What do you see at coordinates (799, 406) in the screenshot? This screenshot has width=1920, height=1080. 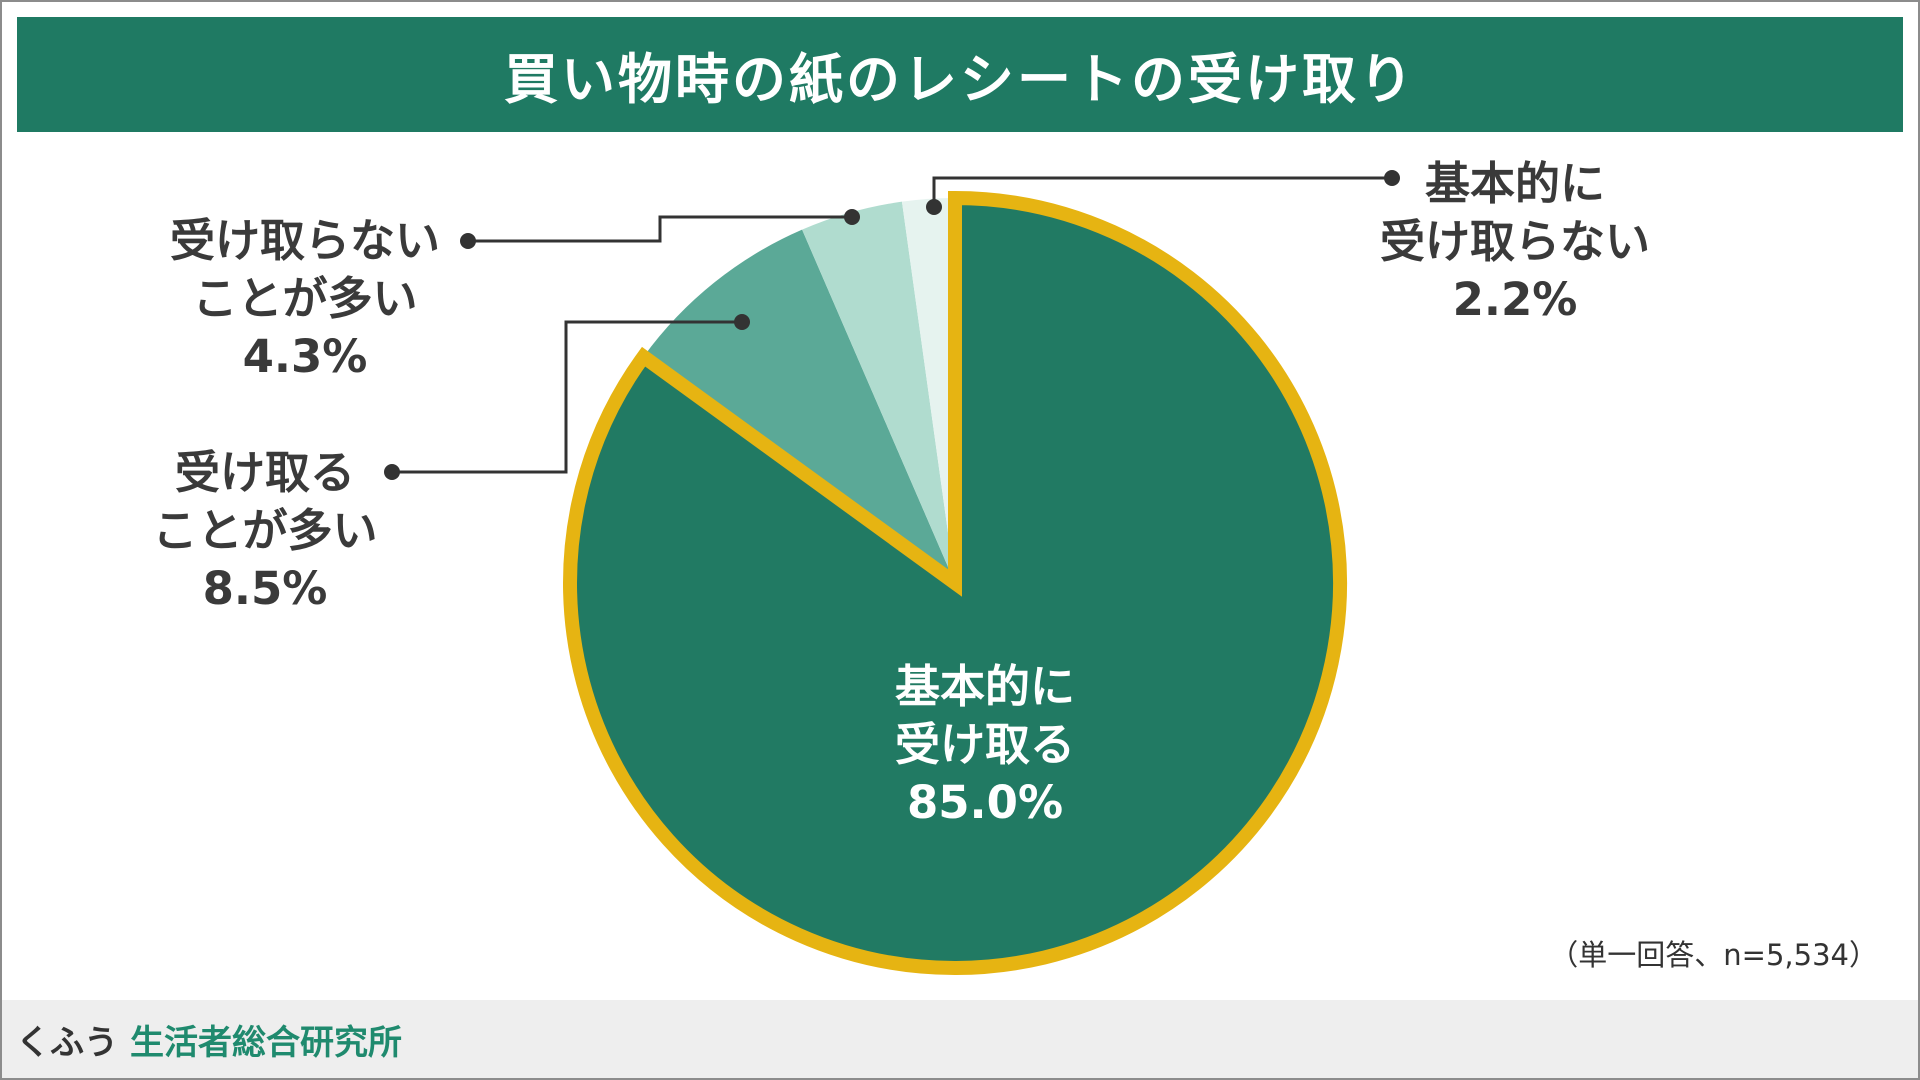 I see `slice-uketoru-koto-ga-ooi` at bounding box center [799, 406].